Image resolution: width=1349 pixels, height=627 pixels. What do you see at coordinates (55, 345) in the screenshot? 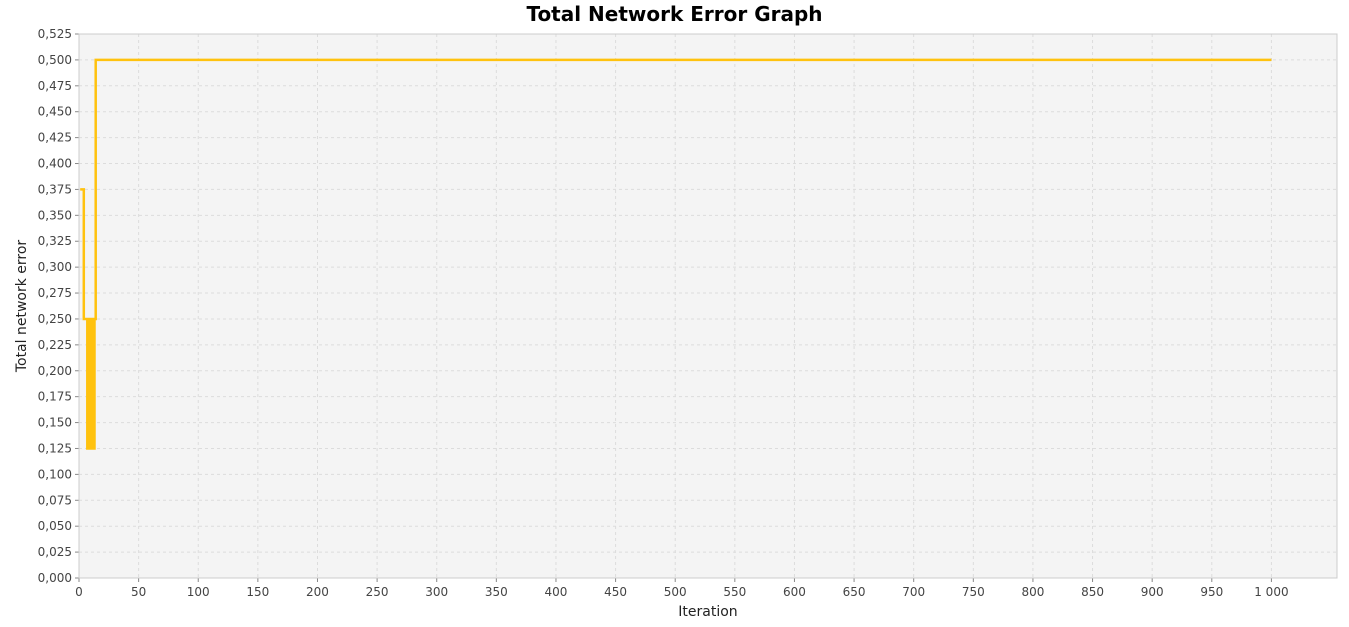
I see `y-tick-label: 0,225` at bounding box center [55, 345].